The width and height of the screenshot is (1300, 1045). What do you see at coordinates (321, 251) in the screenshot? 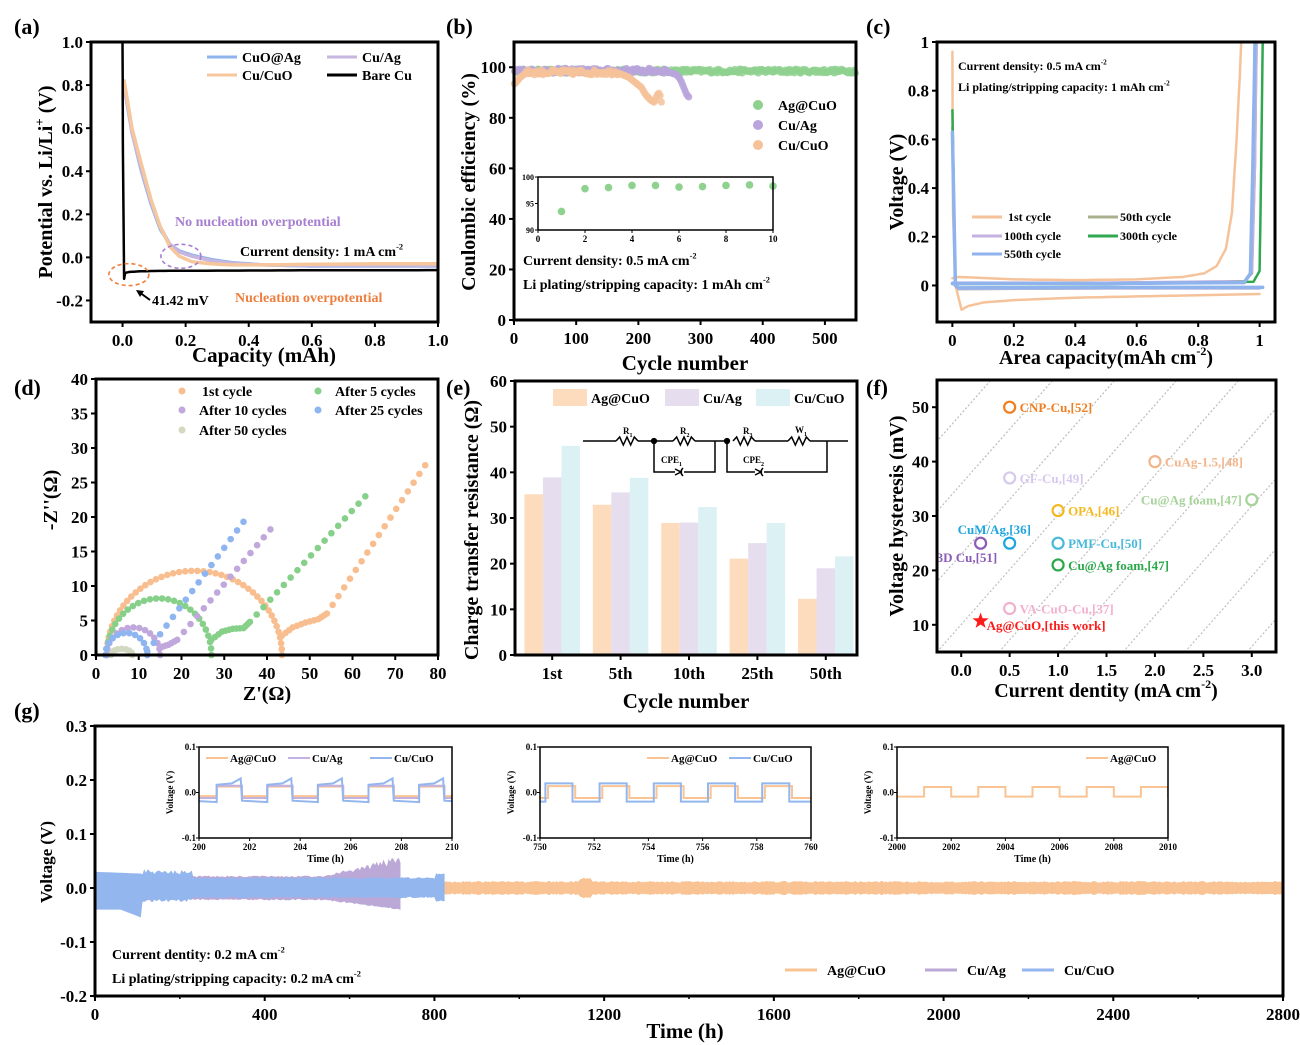
I see `annotation-current-density: Current density: 1 mA cm-2` at bounding box center [321, 251].